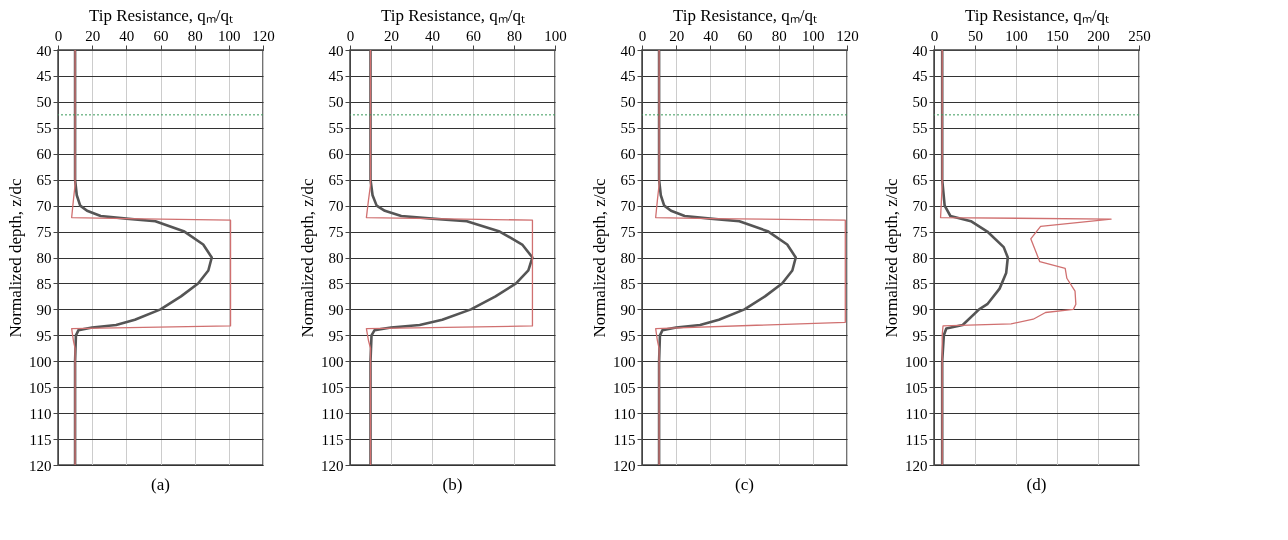 This screenshot has width=1288, height=540. What do you see at coordinates (1057, 35) in the screenshot?
I see `x-tick-label: 150` at bounding box center [1057, 35].